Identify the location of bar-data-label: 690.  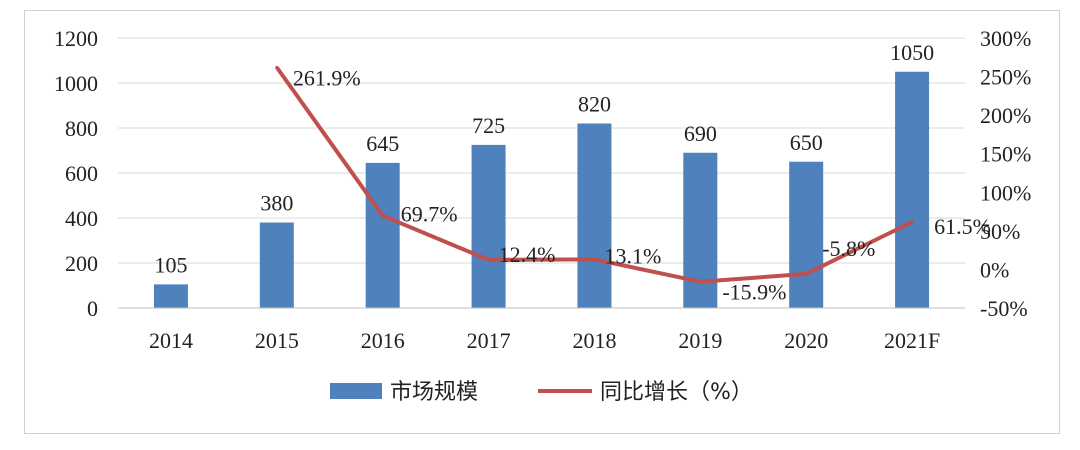
(700, 133).